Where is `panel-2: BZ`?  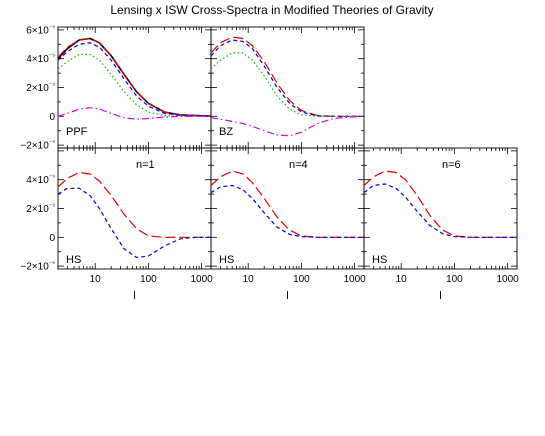
panel-2: BZ is located at coordinates (287, 87).